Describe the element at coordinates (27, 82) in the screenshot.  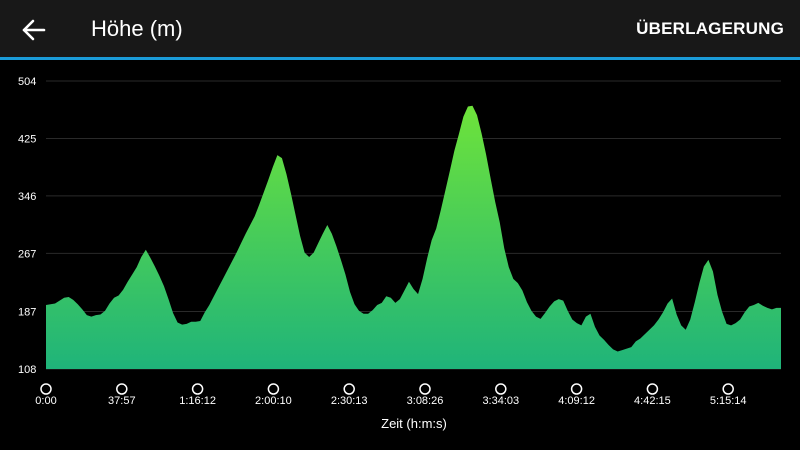
I see `y-tick-label: 504` at that location.